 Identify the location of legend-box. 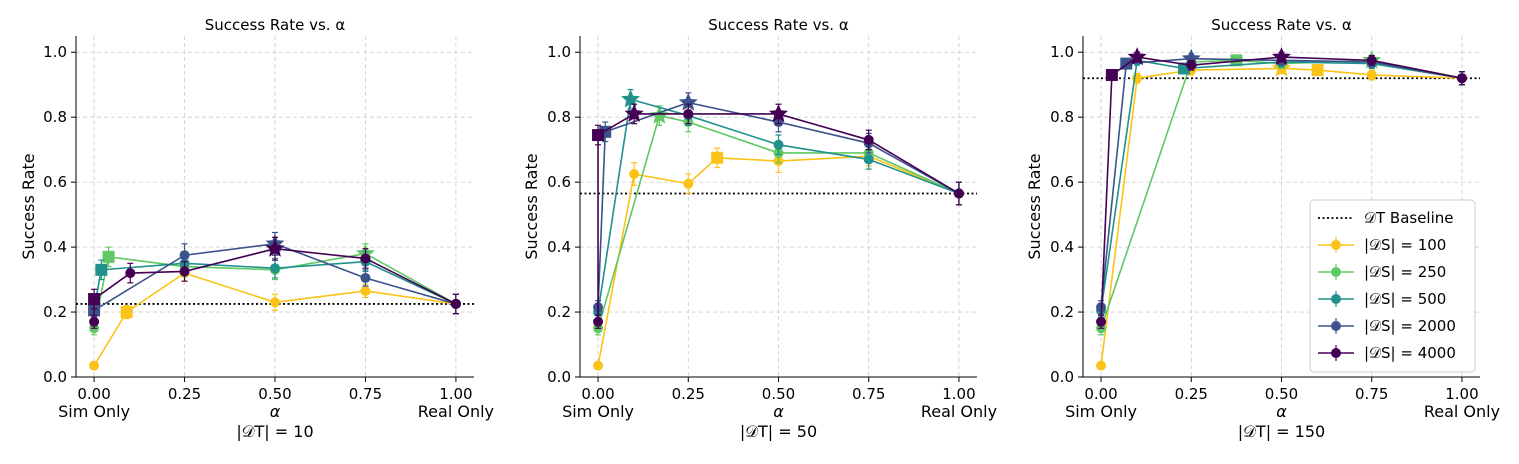
(1392, 286).